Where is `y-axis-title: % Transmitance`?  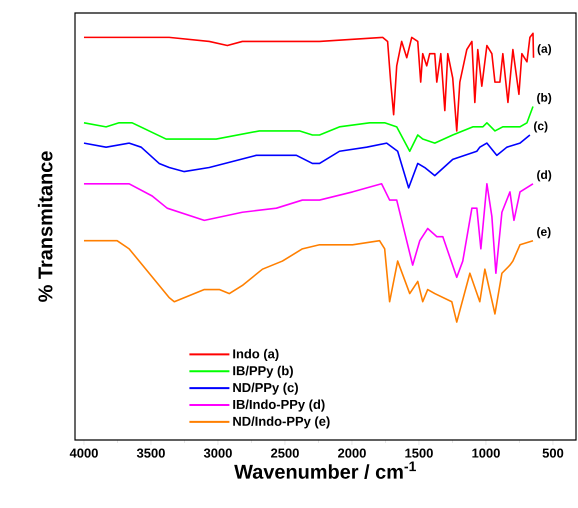 y-axis-title: % Transmitance is located at coordinates (45, 226).